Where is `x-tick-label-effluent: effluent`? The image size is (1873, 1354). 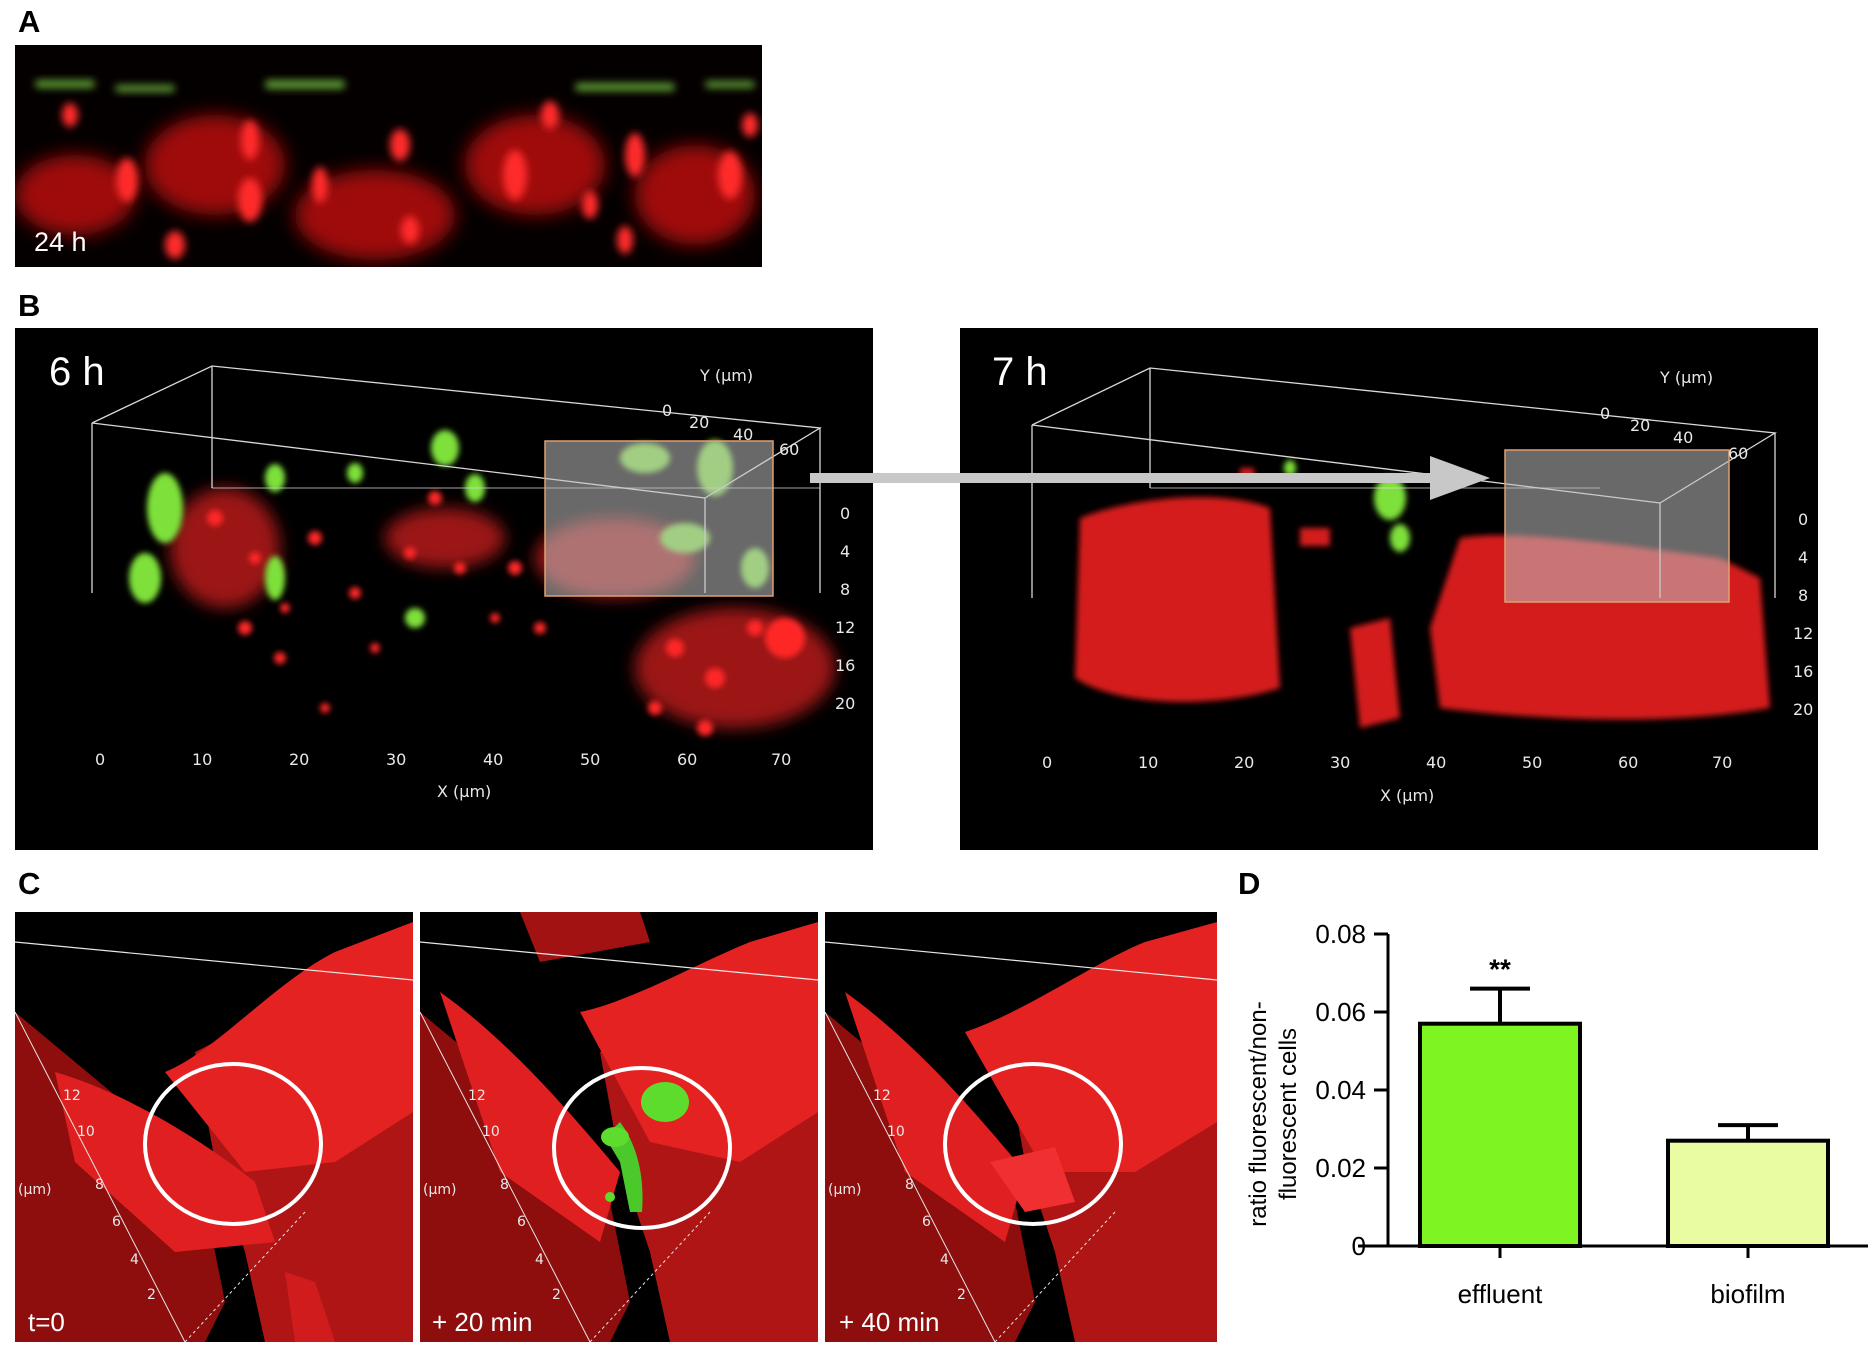
x-tick-label-effluent: effluent is located at coordinates (1501, 1294).